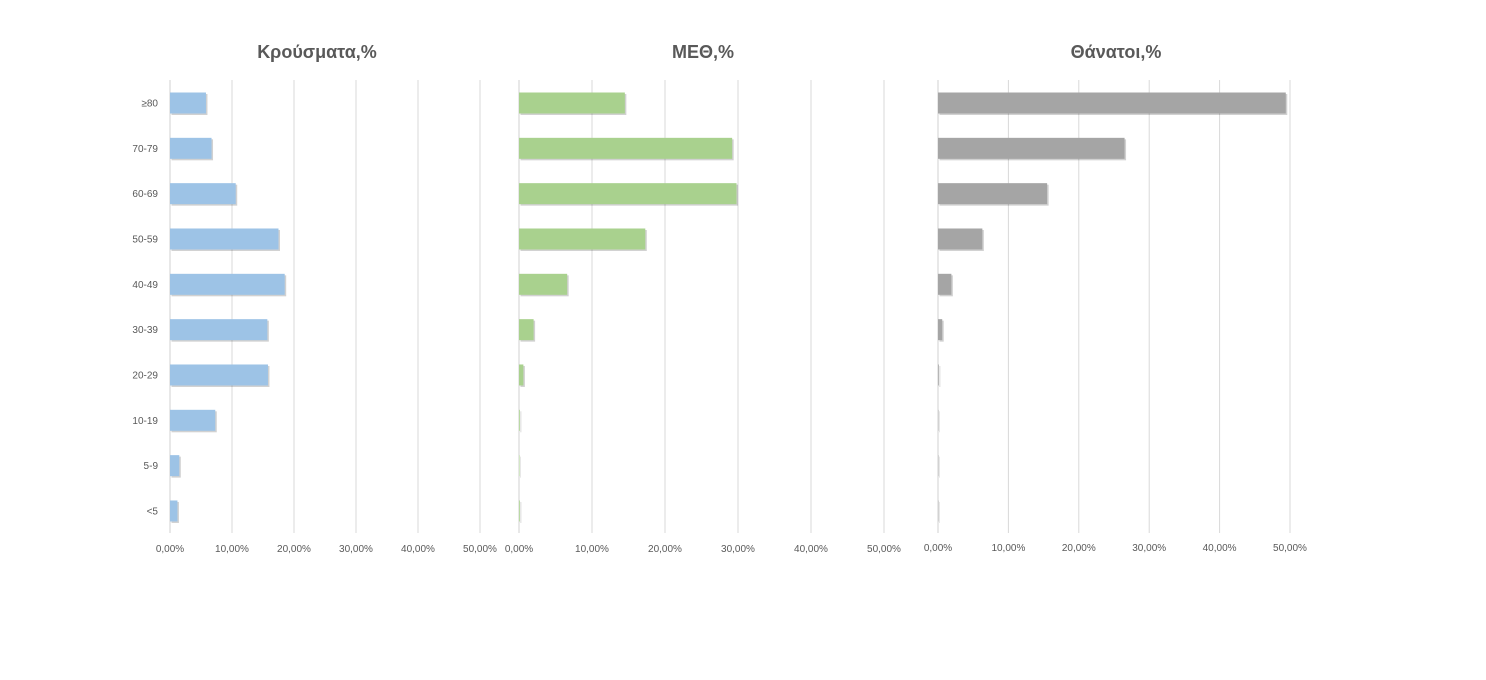 The width and height of the screenshot is (1486, 680). Describe the element at coordinates (1220, 548) in the screenshot. I see `deaths-x-tick-label: 40,00%` at that location.